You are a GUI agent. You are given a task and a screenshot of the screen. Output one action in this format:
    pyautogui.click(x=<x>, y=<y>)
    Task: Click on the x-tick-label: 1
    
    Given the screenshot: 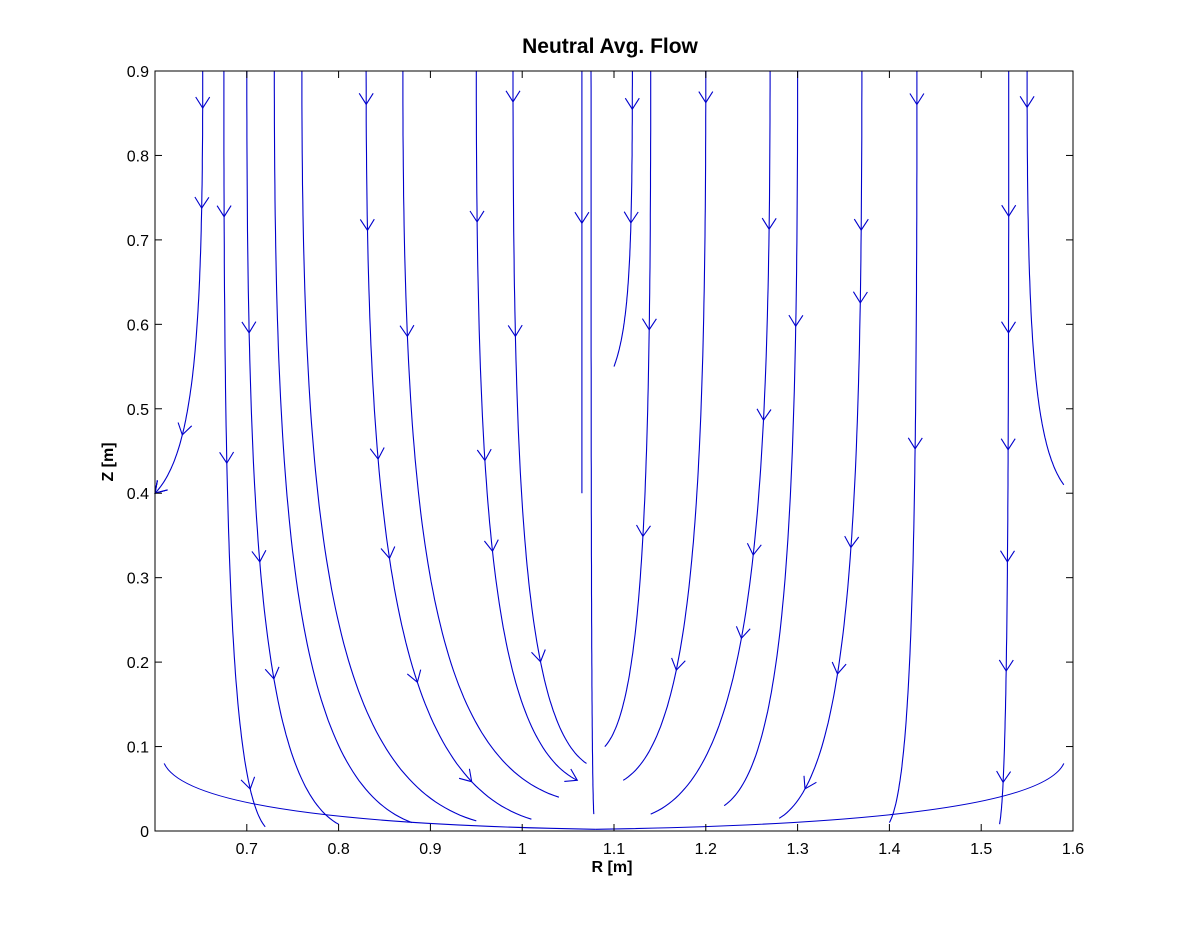 What is the action you would take?
    pyautogui.click(x=522, y=849)
    